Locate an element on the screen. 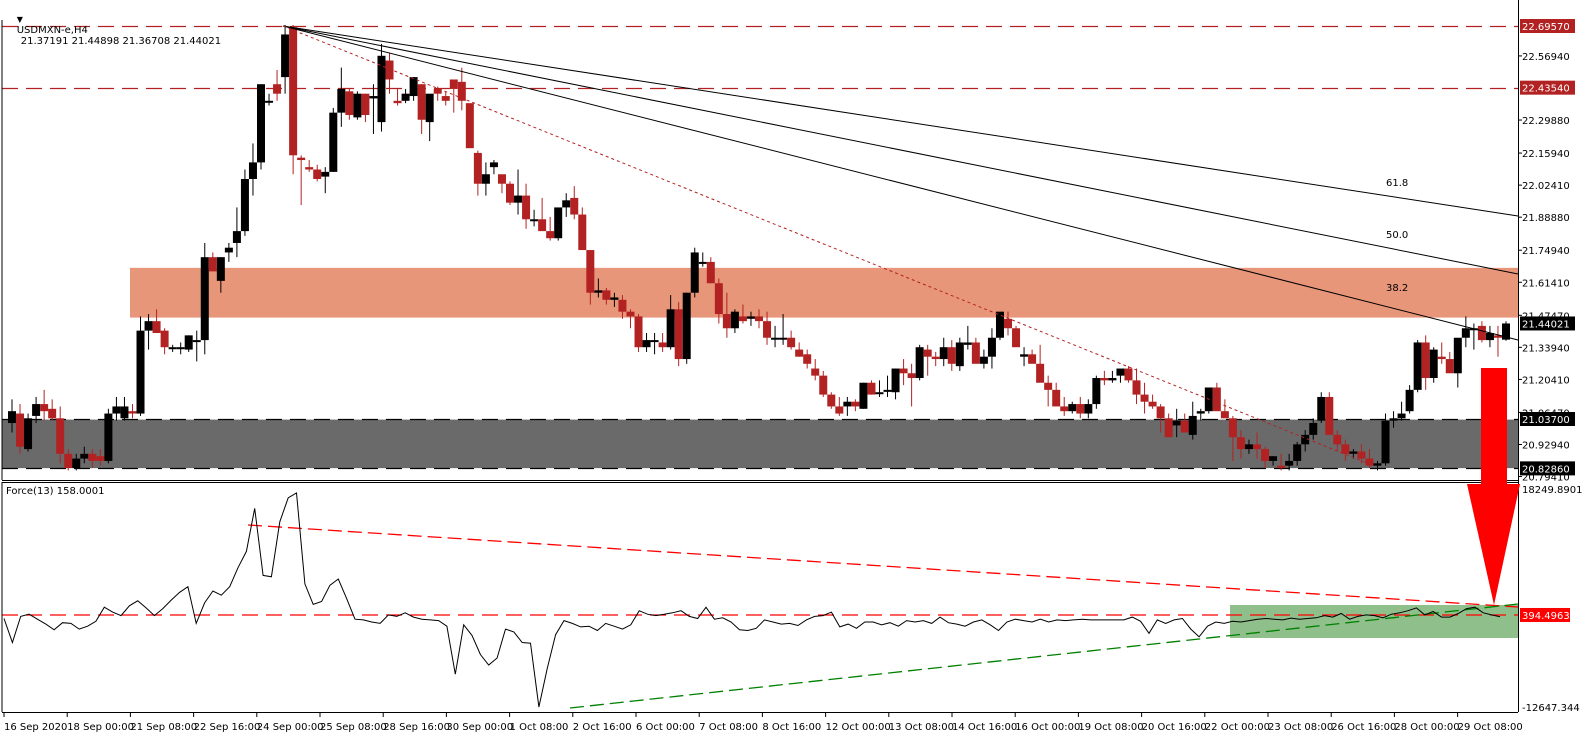  time-tick-label: 6 Oct 00:00 is located at coordinates (665, 727).